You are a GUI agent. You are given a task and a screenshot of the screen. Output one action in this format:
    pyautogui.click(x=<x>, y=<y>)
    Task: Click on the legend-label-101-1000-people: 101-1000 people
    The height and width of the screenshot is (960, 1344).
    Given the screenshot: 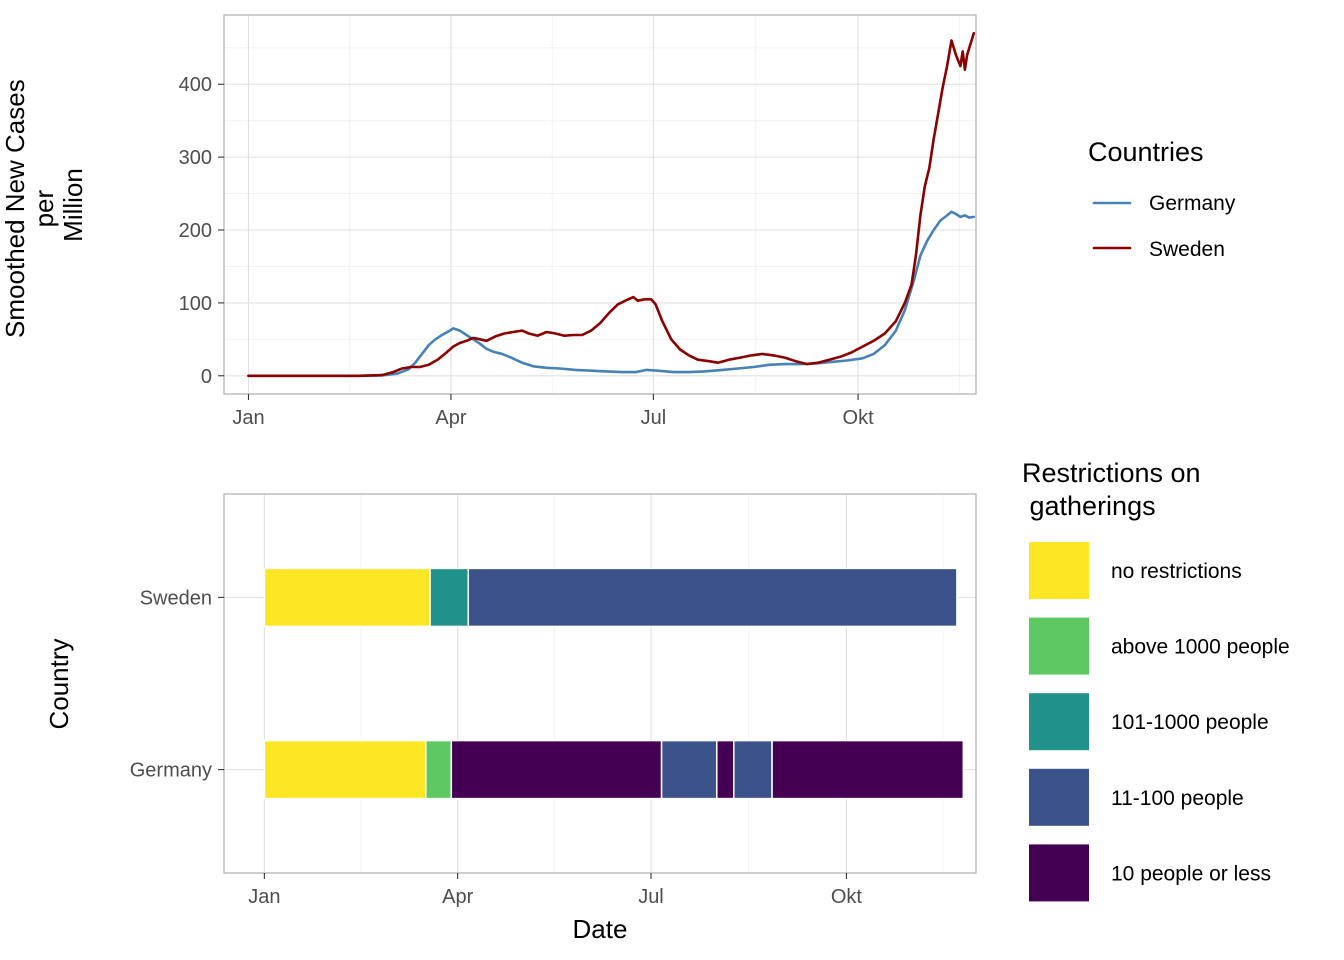 What is the action you would take?
    pyautogui.click(x=1190, y=722)
    